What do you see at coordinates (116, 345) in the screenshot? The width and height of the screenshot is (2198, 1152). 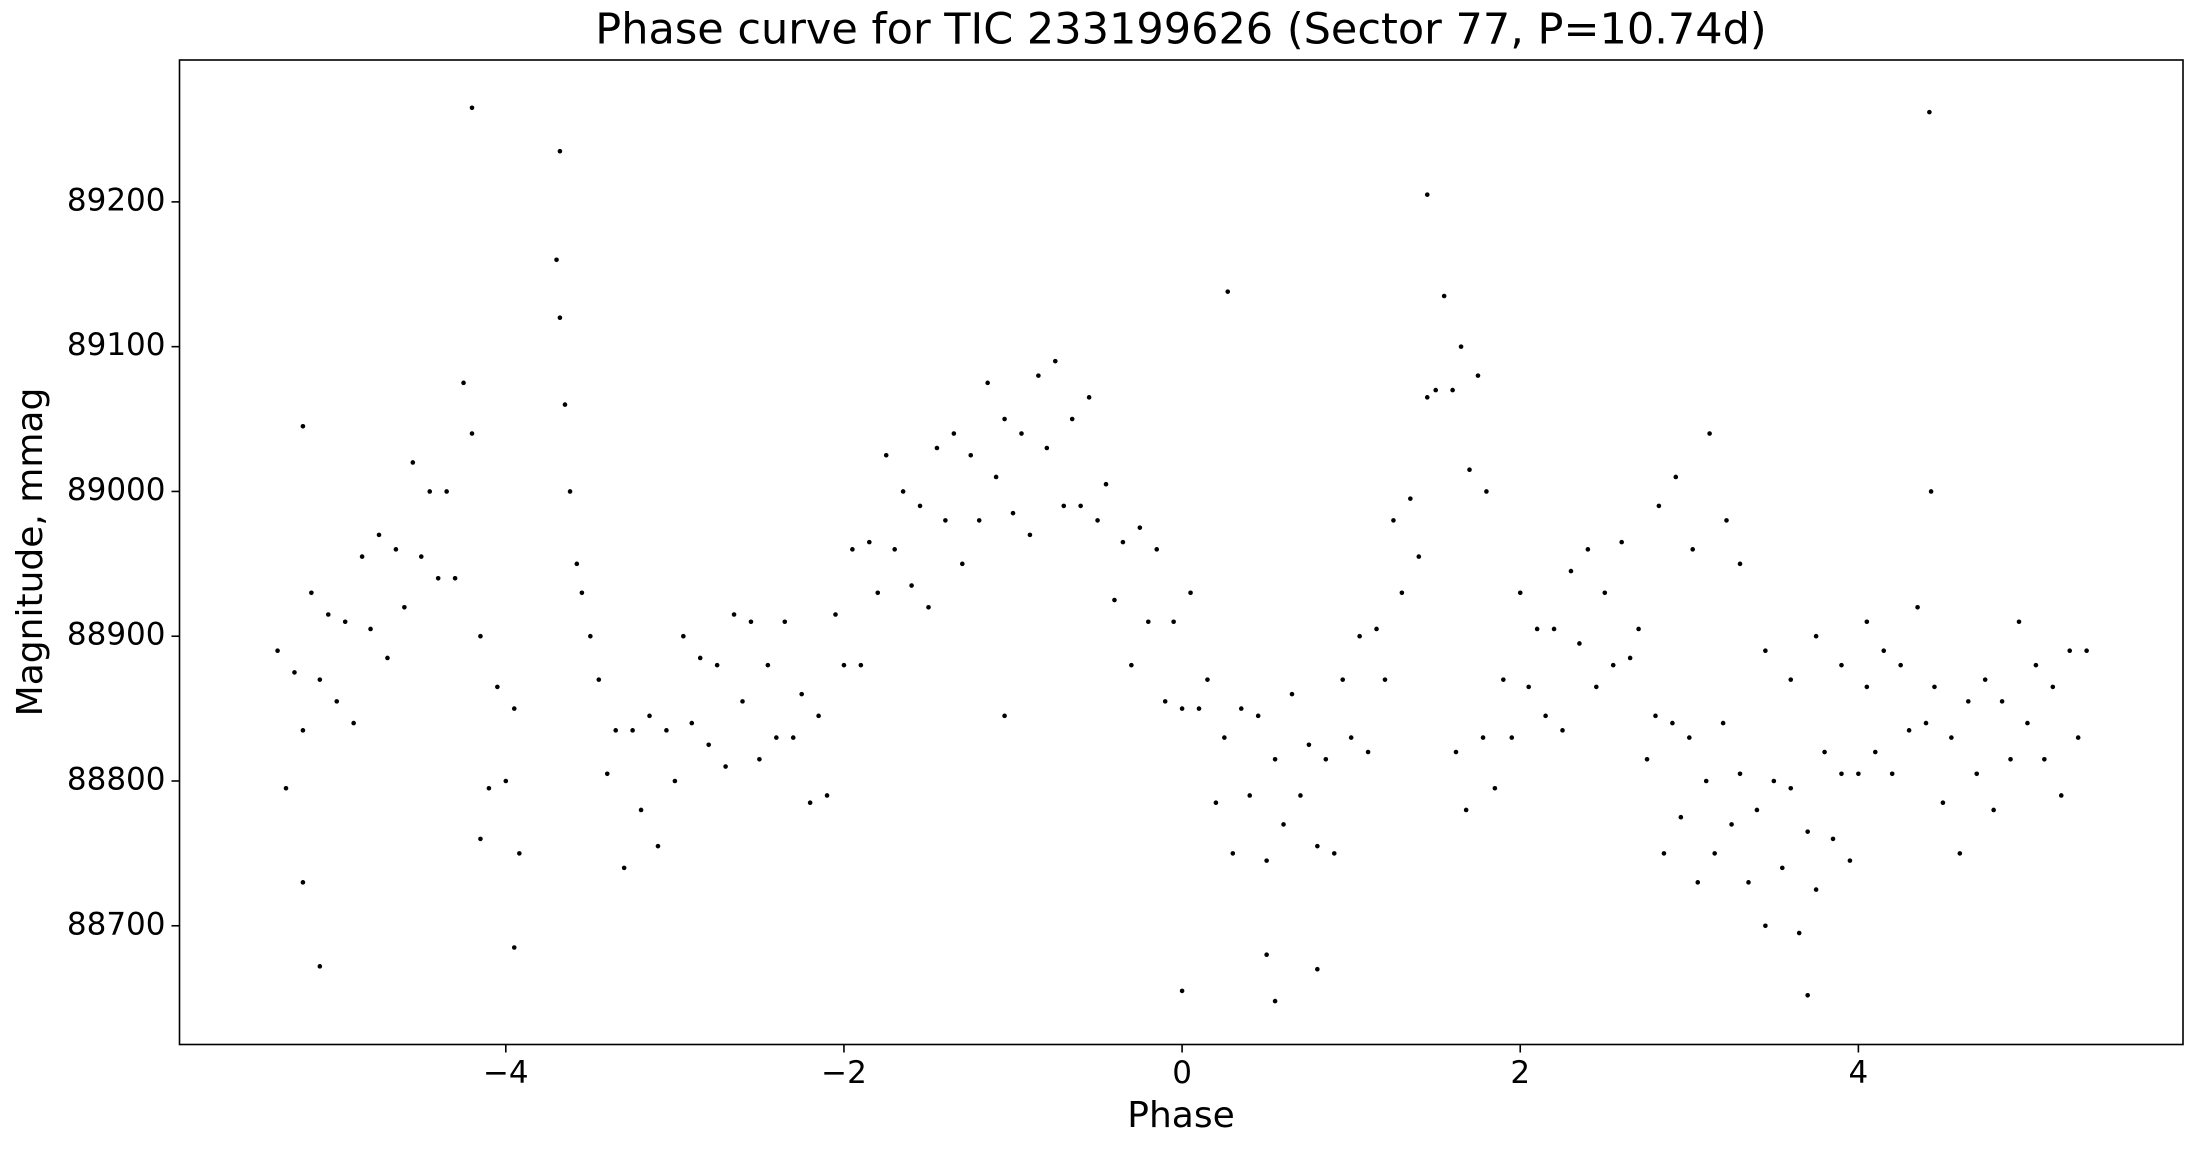 I see `y-tick-label: 89100` at bounding box center [116, 345].